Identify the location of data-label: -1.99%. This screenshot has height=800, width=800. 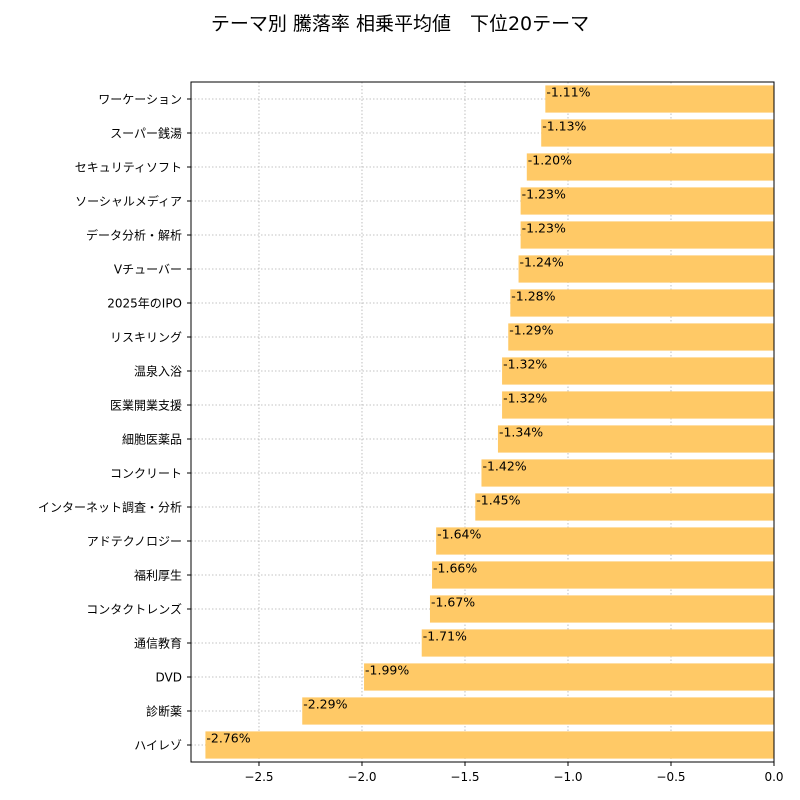
(387, 669).